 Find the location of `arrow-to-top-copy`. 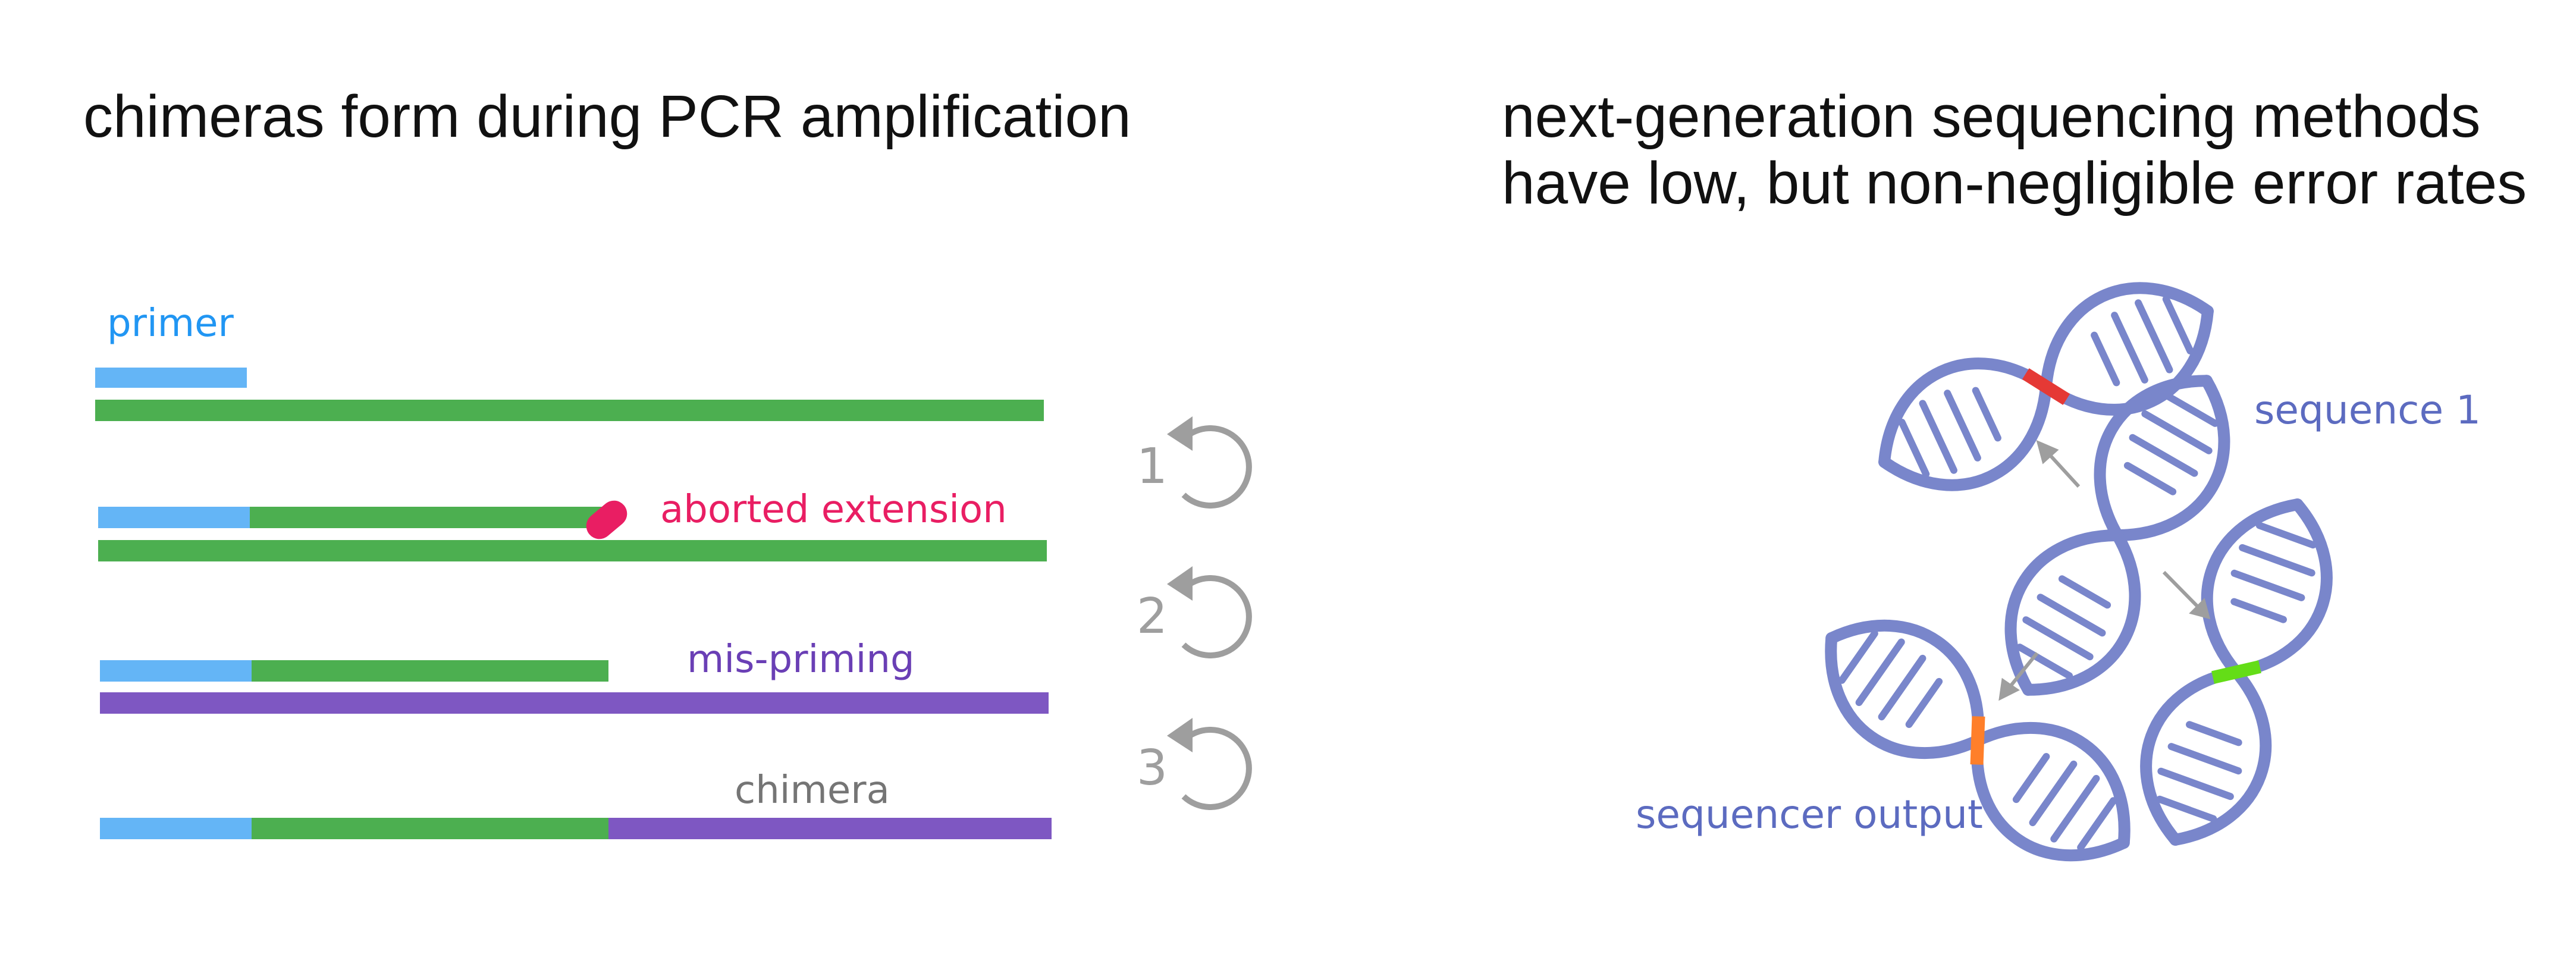

arrow-to-top-copy is located at coordinates (2058, 464).